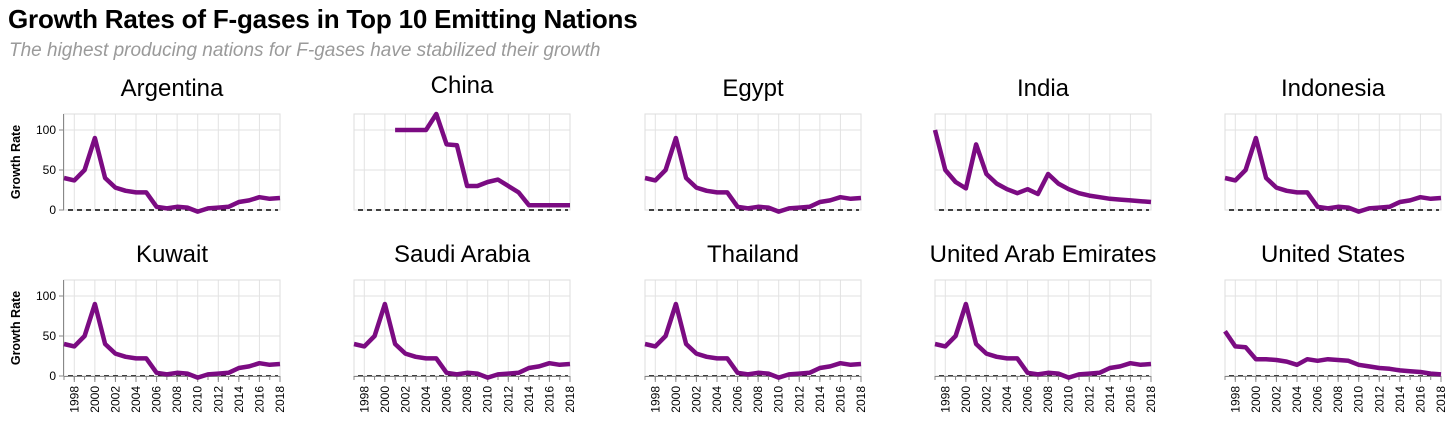  Describe the element at coordinates (1333, 174) in the screenshot. I see `series-line-indonesia` at that location.